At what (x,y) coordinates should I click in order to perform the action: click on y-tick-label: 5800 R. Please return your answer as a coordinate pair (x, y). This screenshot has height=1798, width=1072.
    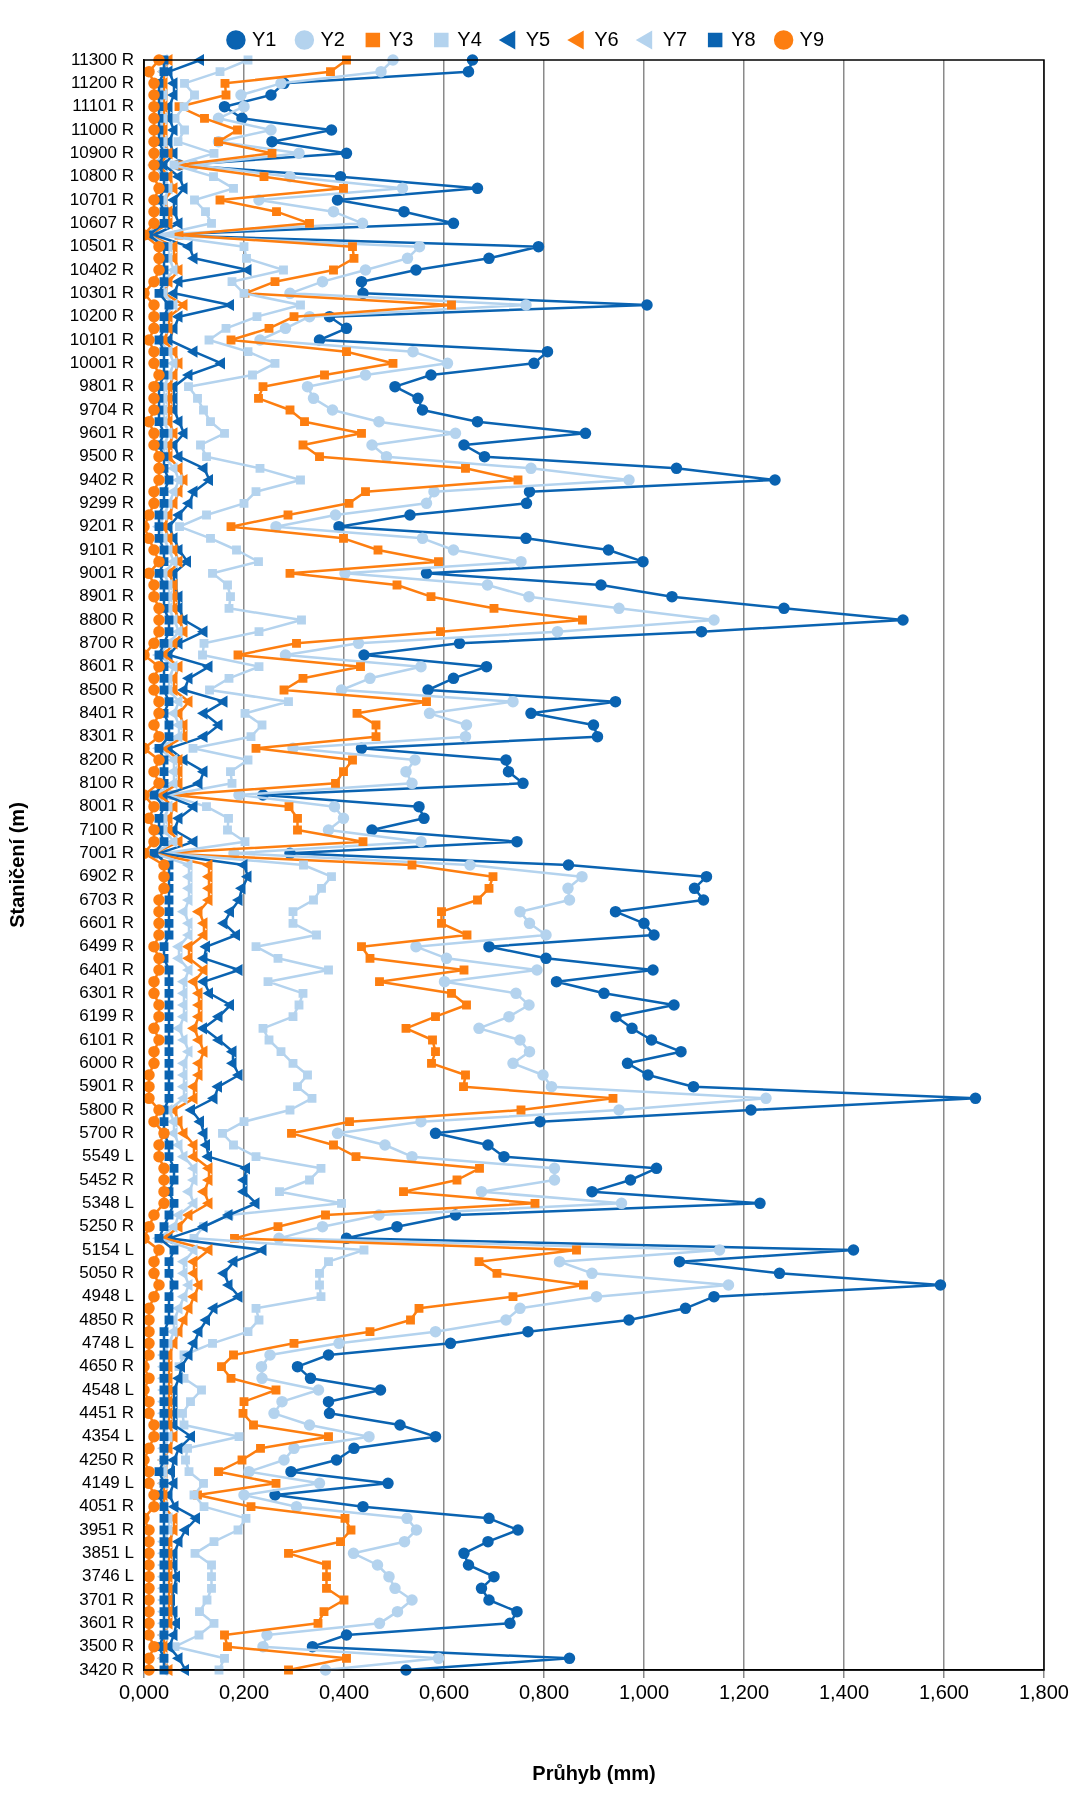
    Looking at the image, I should click on (106, 1109).